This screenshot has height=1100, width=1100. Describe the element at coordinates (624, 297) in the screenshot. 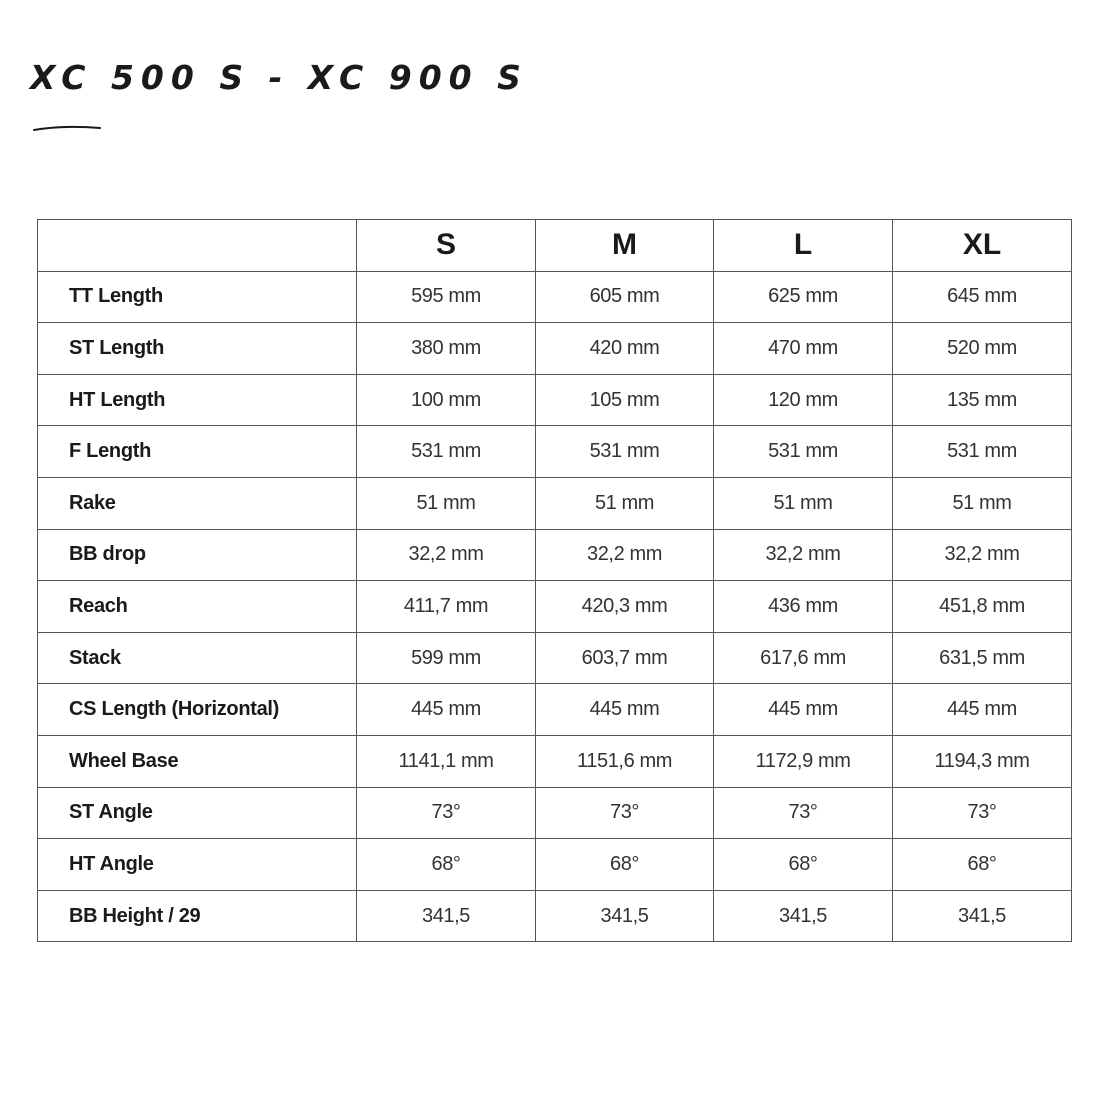

I see `cell-value: 605 mm` at that location.